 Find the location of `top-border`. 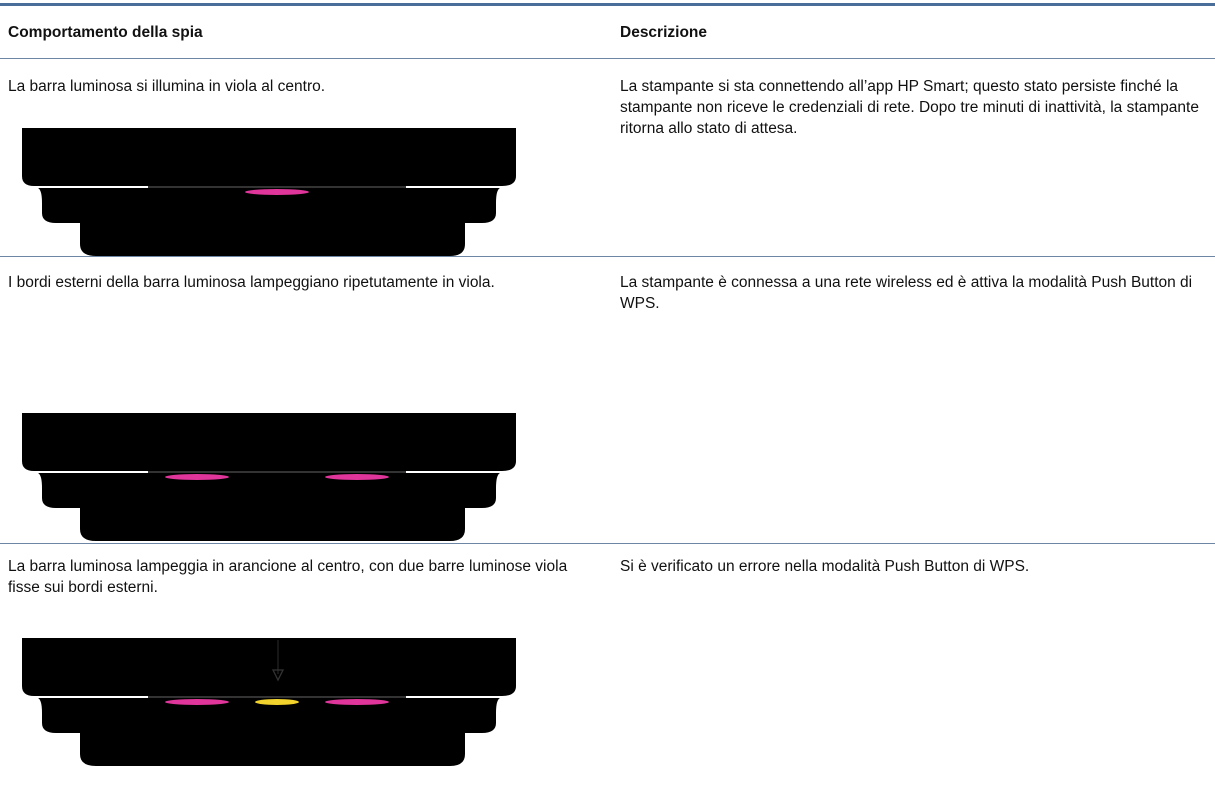

top-border is located at coordinates (607, 4).